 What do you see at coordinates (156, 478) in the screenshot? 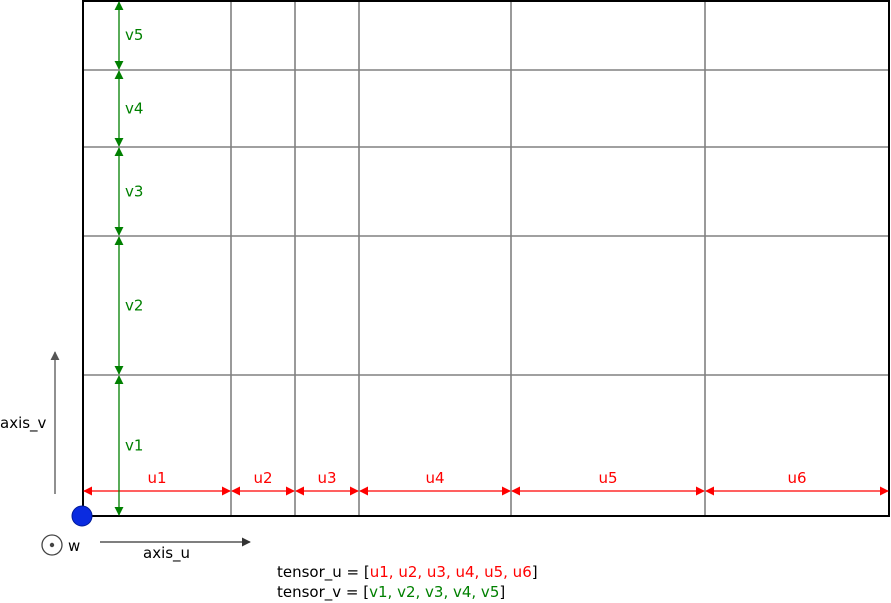
I see `u-dimension-label: u1` at bounding box center [156, 478].